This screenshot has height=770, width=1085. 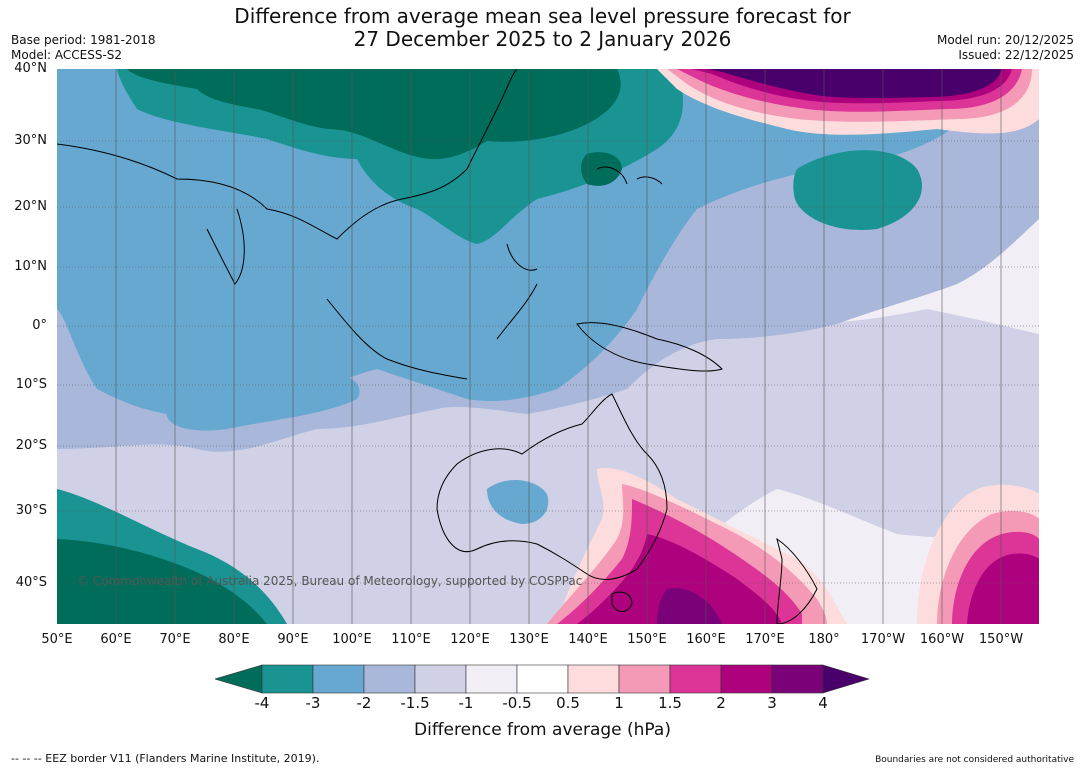 What do you see at coordinates (942, 639) in the screenshot?
I see `lon-label-160w: 160°W` at bounding box center [942, 639].